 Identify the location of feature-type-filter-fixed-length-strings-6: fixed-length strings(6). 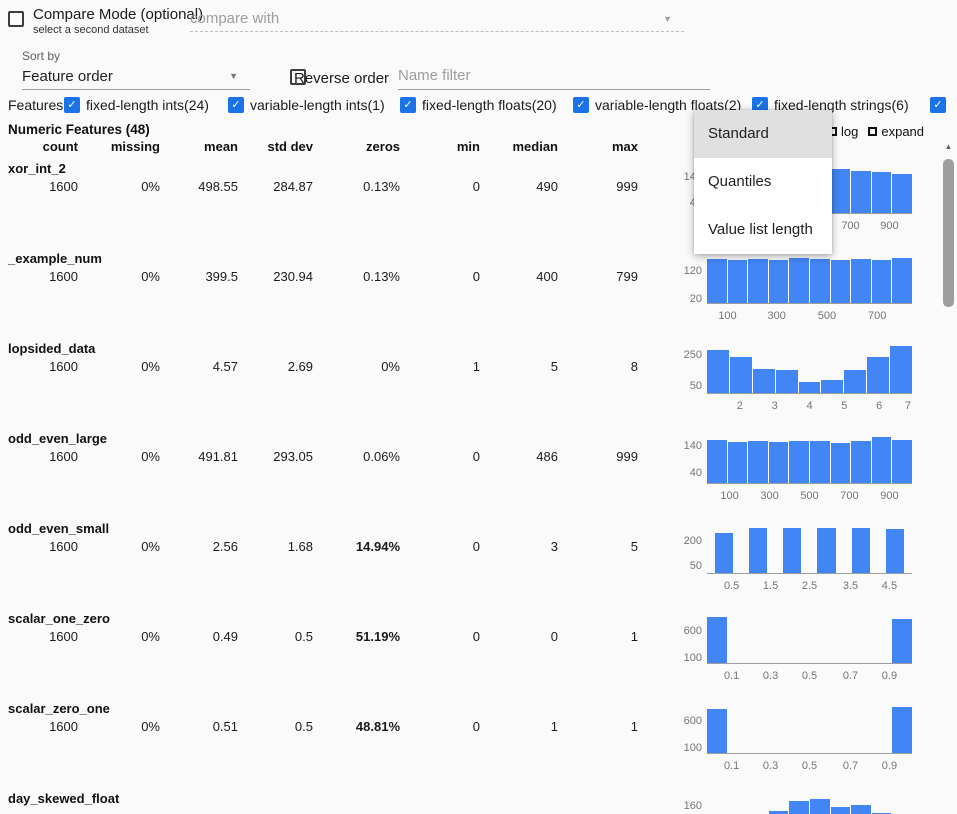
(830, 105).